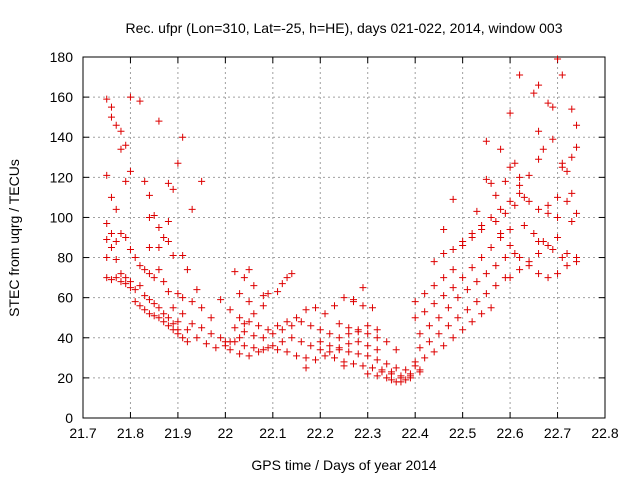  I want to click on x-tick-label: 21.8, so click(130, 433).